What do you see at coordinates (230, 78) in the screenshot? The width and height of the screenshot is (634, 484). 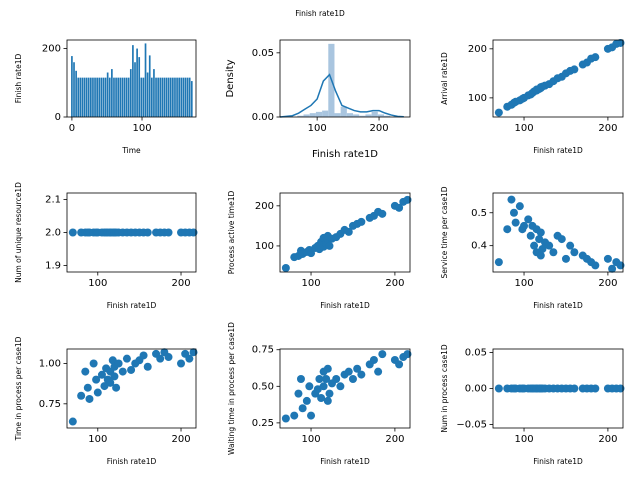 I see `y-axis-label: Density` at bounding box center [230, 78].